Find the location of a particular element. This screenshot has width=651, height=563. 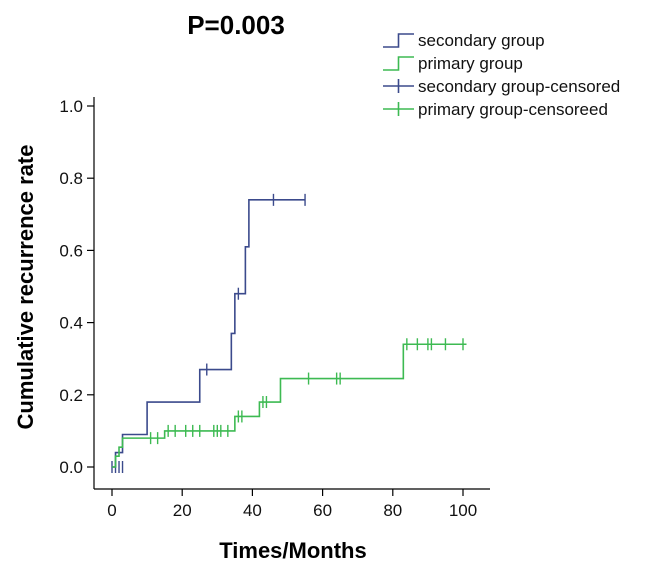

y-tick-label: 0.4 is located at coordinates (71, 323).